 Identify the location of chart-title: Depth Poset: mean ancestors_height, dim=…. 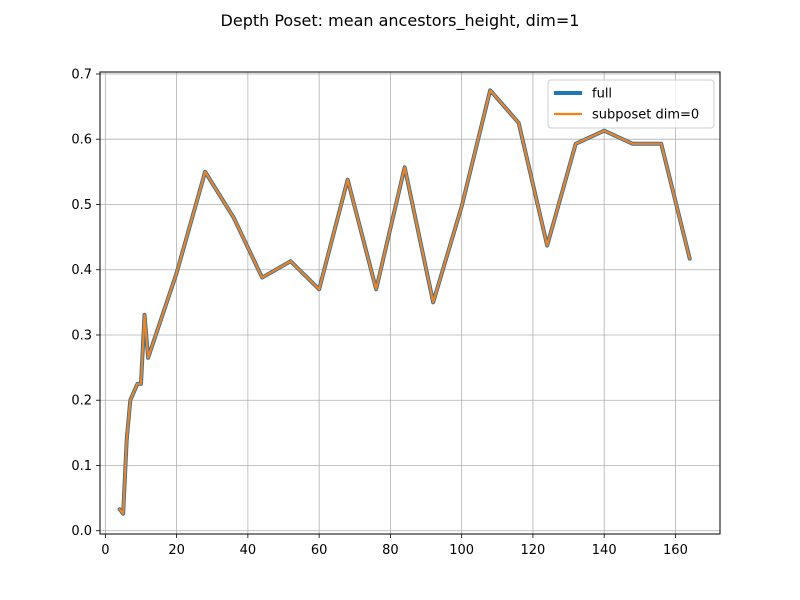
(400, 21).